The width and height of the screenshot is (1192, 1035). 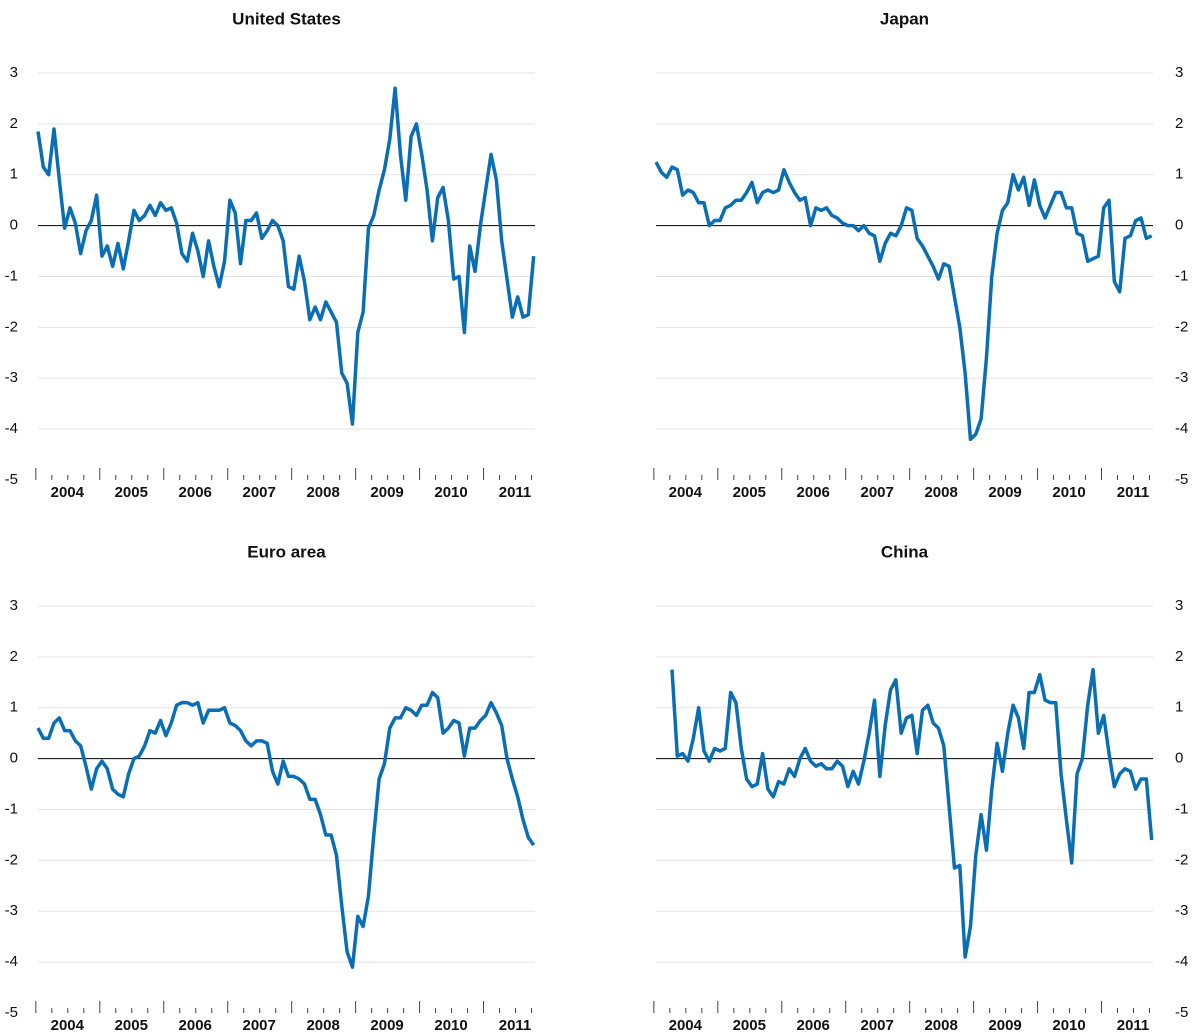 I want to click on chart-title: Euro area, so click(x=286, y=551).